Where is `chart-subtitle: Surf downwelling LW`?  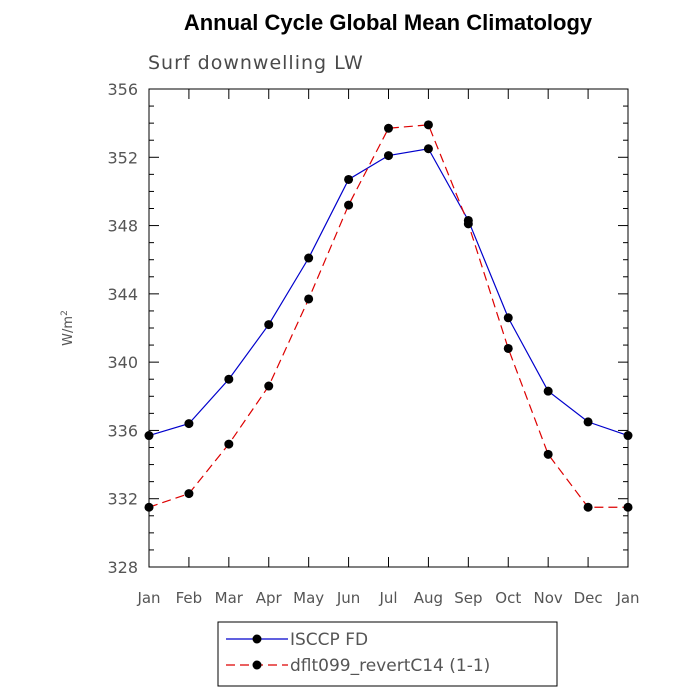
chart-subtitle: Surf downwelling LW is located at coordinates (256, 63).